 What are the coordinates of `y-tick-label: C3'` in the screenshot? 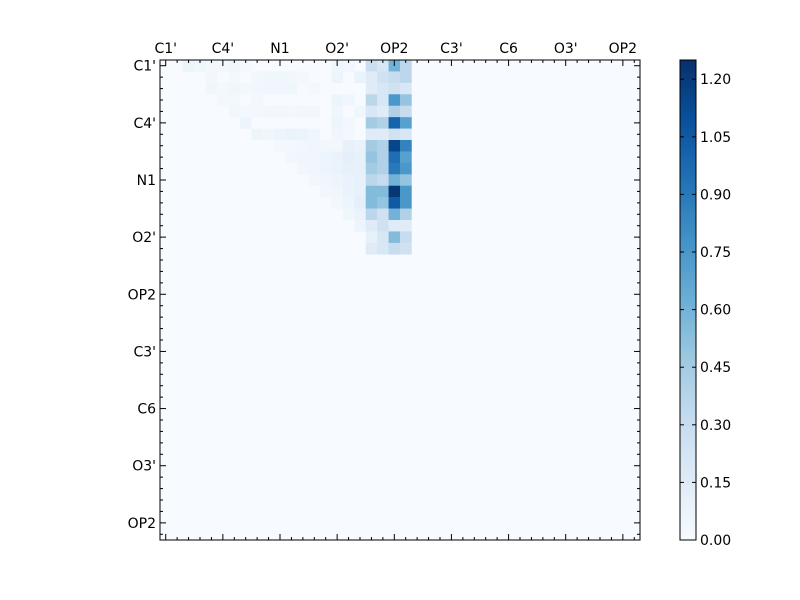 It's located at (144, 352).